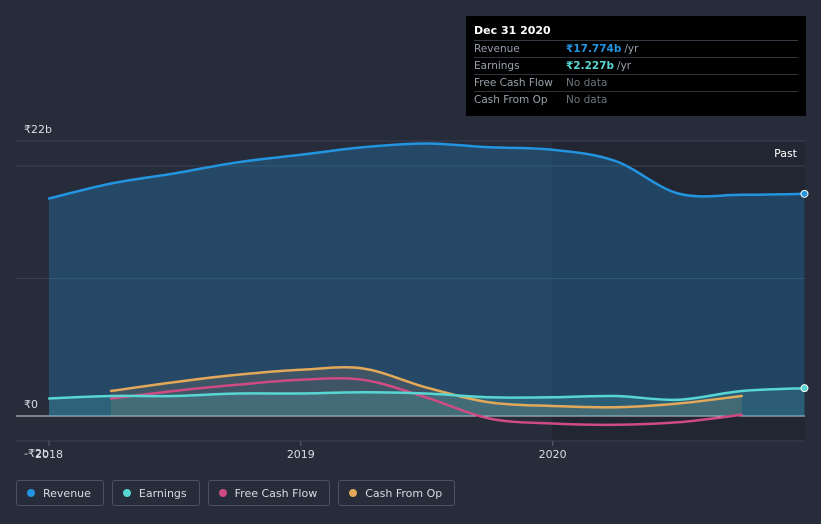 This screenshot has height=524, width=821. What do you see at coordinates (590, 66) in the screenshot?
I see `tooltip-value: ₹2.227b` at bounding box center [590, 66].